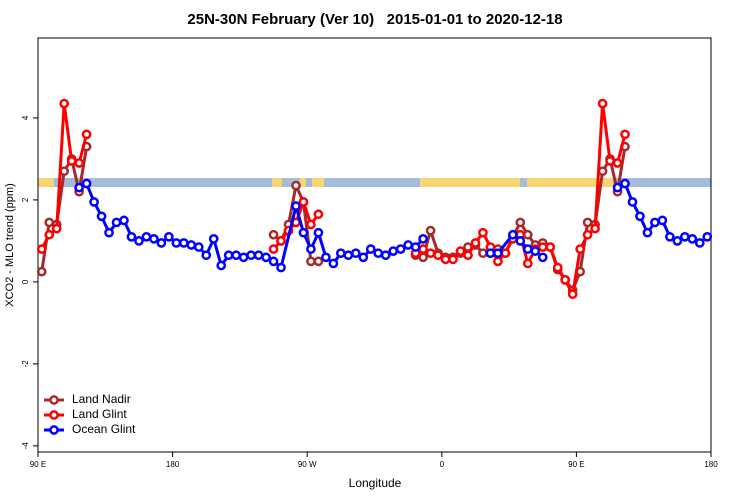 The width and height of the screenshot is (750, 500). Describe the element at coordinates (173, 464) in the screenshot. I see `x-tick-label: 180` at that location.